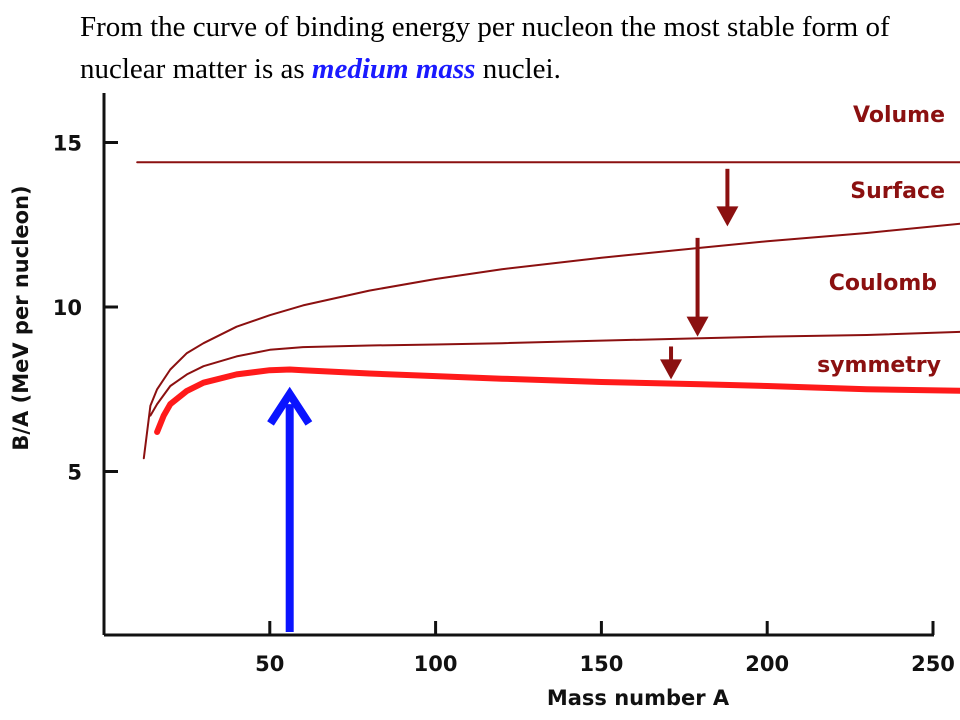 Image resolution: width=960 pixels, height=720 pixels. Describe the element at coordinates (67, 144) in the screenshot. I see `y-tick-label-15: 15` at that location.